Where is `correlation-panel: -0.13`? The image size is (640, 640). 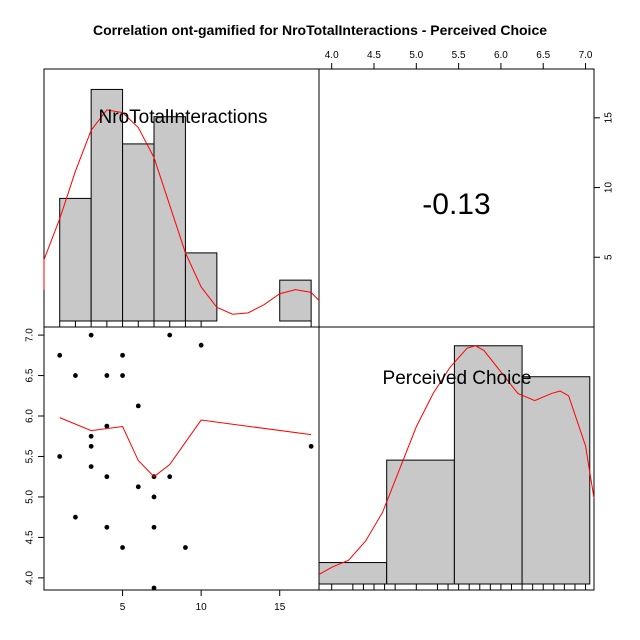 correlation-panel: -0.13 is located at coordinates (456, 204).